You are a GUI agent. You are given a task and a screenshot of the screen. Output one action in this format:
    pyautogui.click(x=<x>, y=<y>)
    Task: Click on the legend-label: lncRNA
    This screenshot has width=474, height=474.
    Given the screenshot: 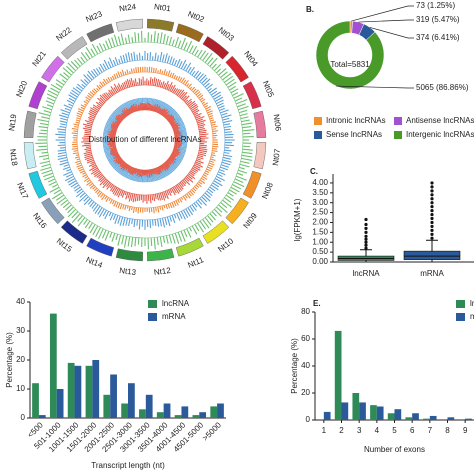 What is the action you would take?
    pyautogui.click(x=176, y=303)
    